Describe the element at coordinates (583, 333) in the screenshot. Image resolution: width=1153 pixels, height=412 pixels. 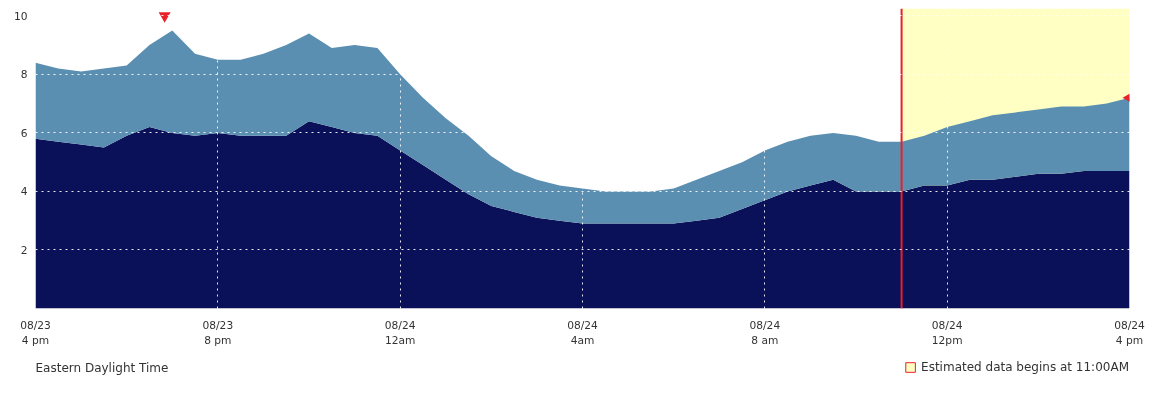
I see `x-tick-label: 08/24 4am` at that location.